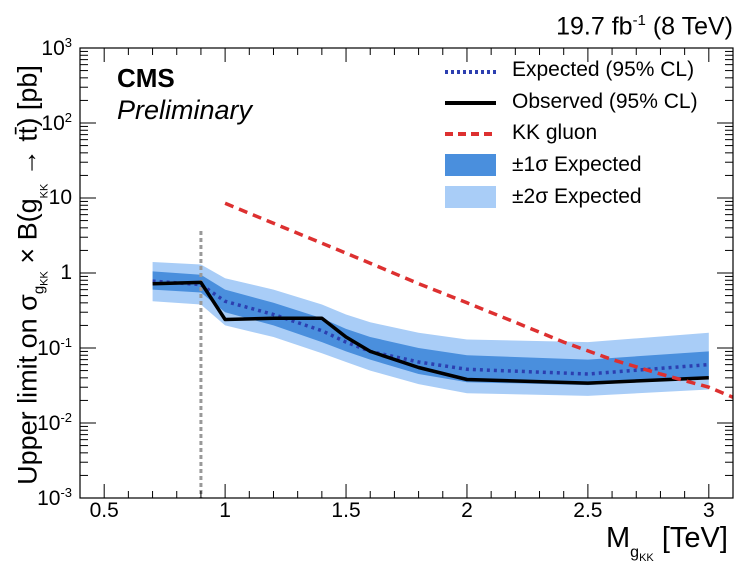  Describe the element at coordinates (605, 101) in the screenshot. I see `legend-observed-label: Observed (95% CL)` at that location.